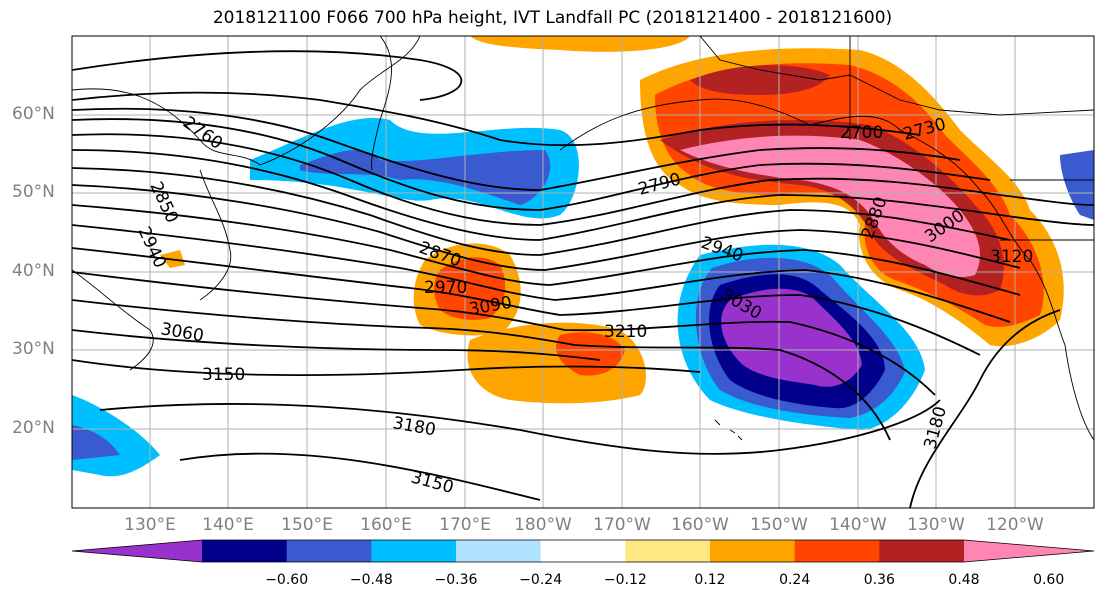 The height and width of the screenshot is (601, 1105). Describe the element at coordinates (287, 580) in the screenshot. I see `colorbar-tick-label: −0.60` at that location.